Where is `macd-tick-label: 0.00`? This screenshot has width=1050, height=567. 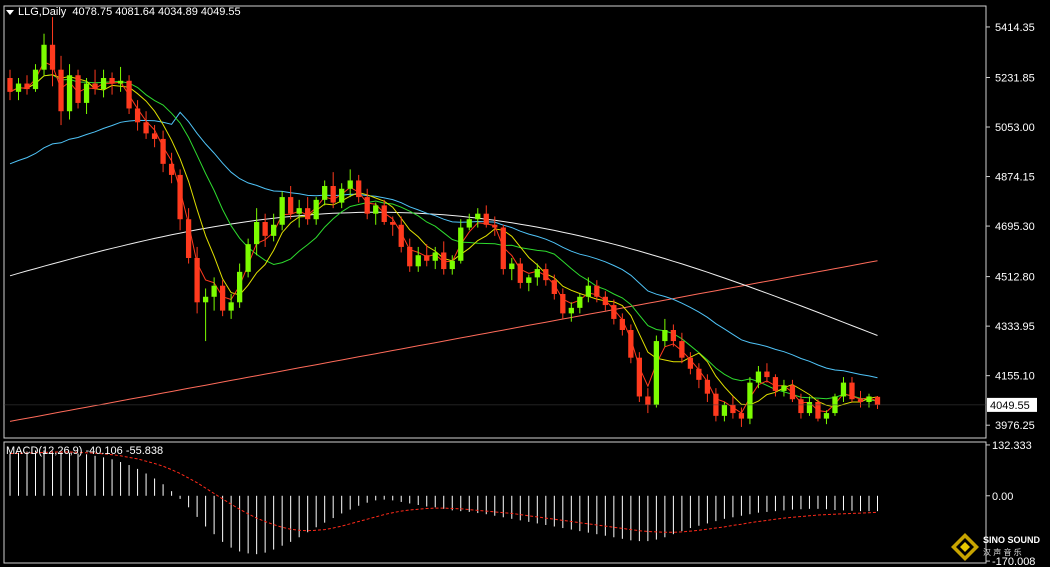
macd-tick-label: 0.00 is located at coordinates (1002, 497).